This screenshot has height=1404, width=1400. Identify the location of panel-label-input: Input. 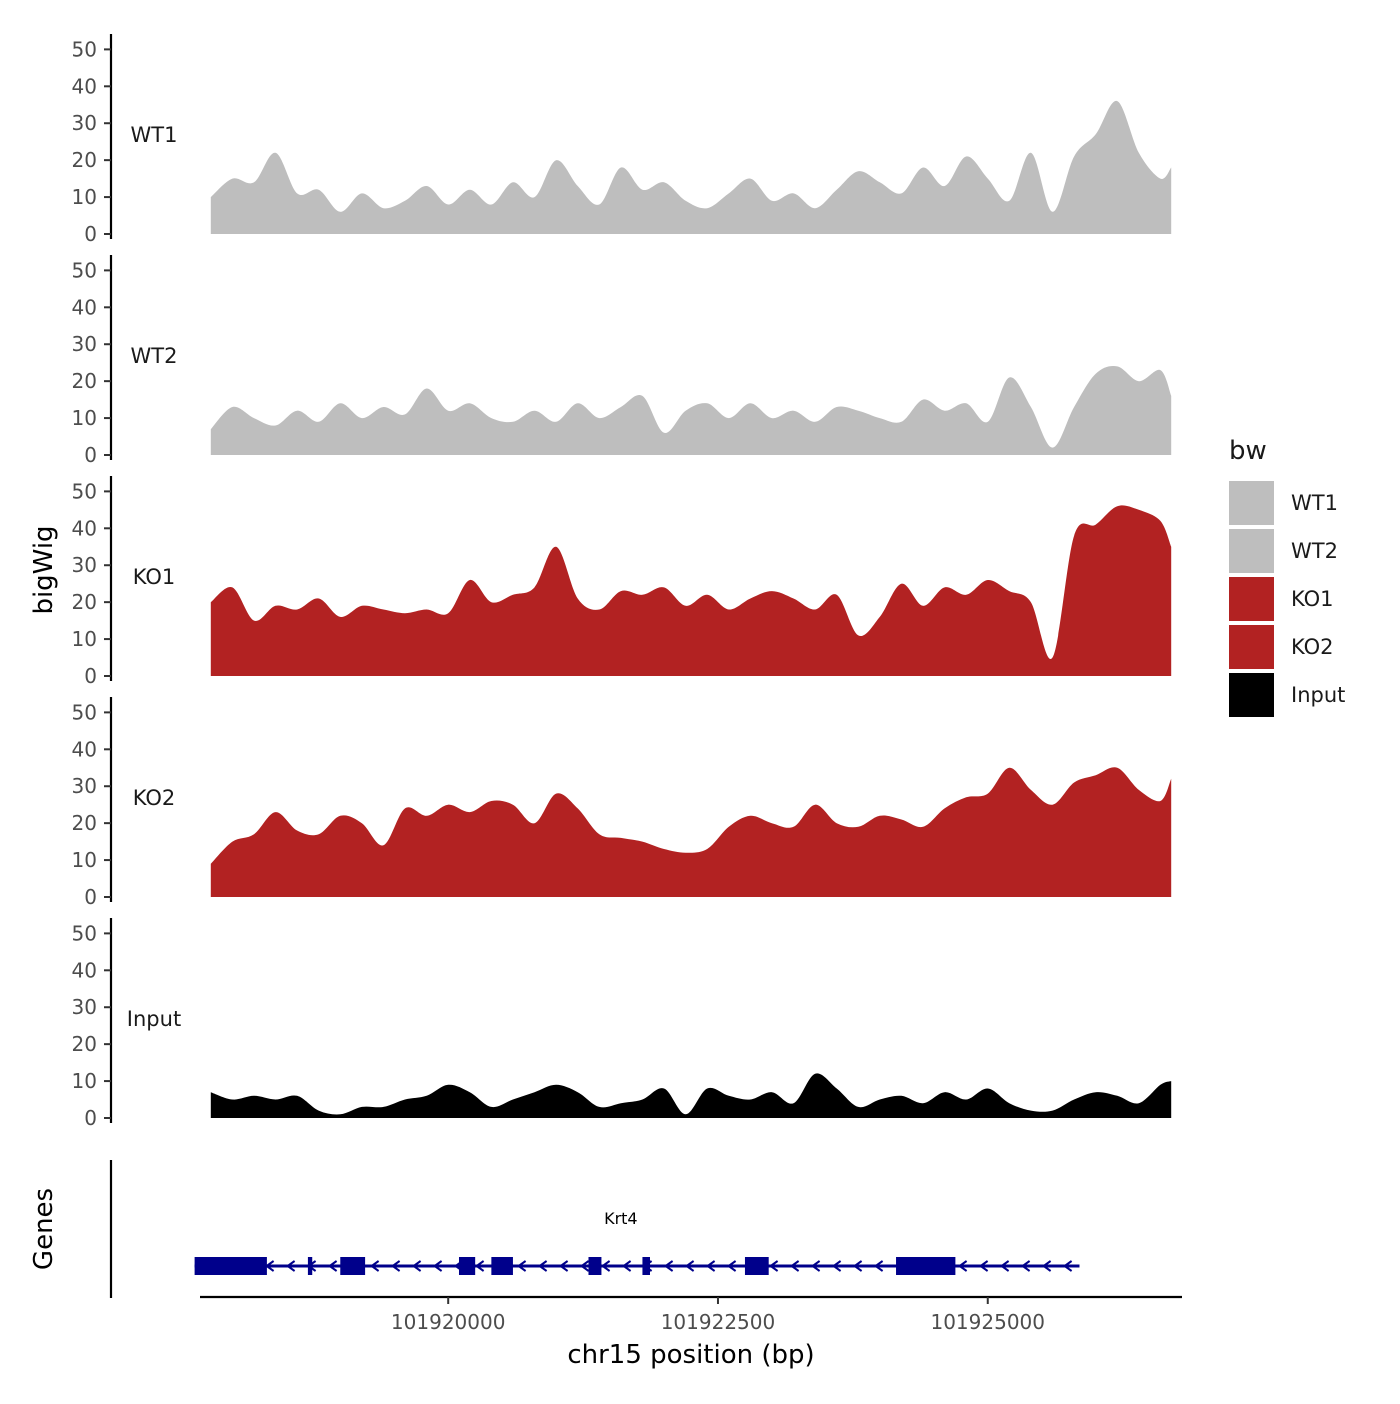
(154, 1019).